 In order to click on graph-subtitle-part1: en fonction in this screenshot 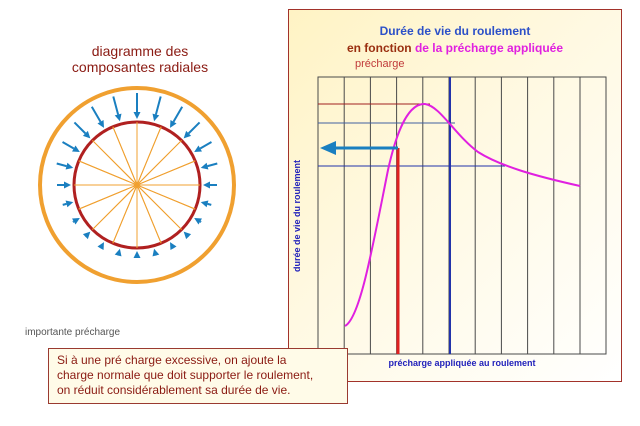, I will do `click(379, 48)`.